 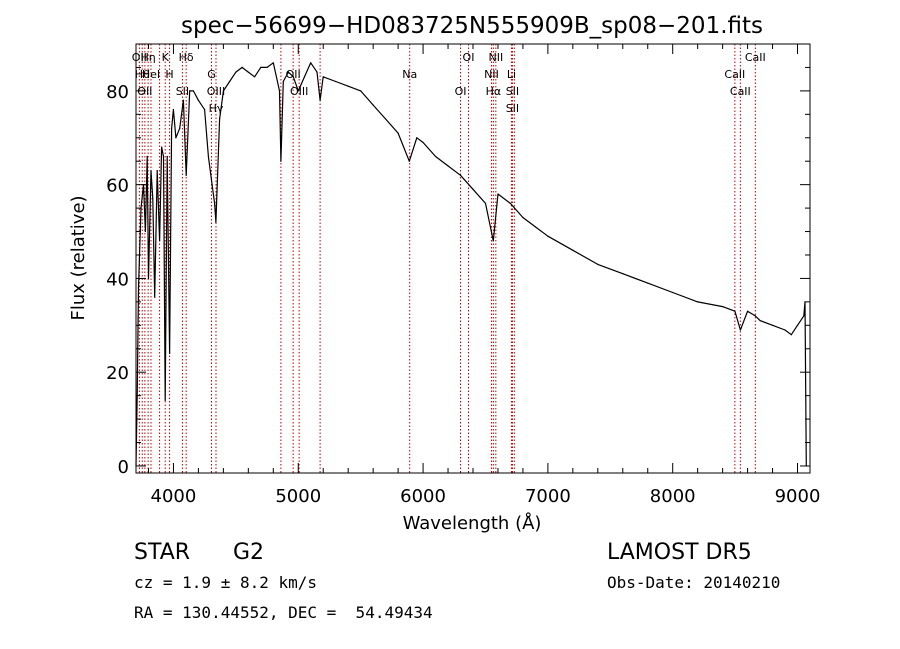 I want to click on y-tick-label: 60, so click(x=117, y=186).